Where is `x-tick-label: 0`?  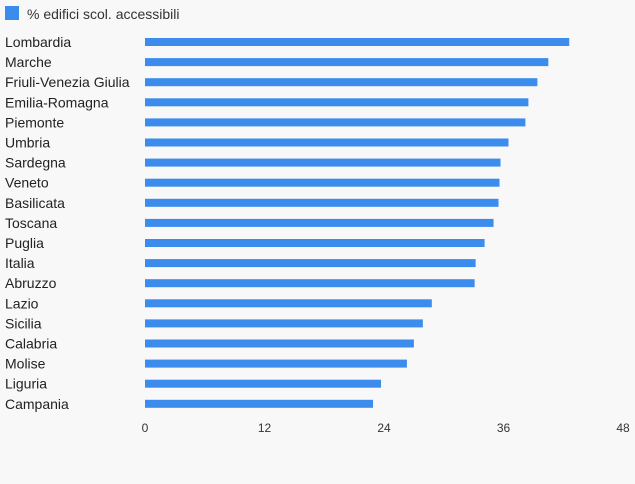 x-tick-label: 0 is located at coordinates (145, 428).